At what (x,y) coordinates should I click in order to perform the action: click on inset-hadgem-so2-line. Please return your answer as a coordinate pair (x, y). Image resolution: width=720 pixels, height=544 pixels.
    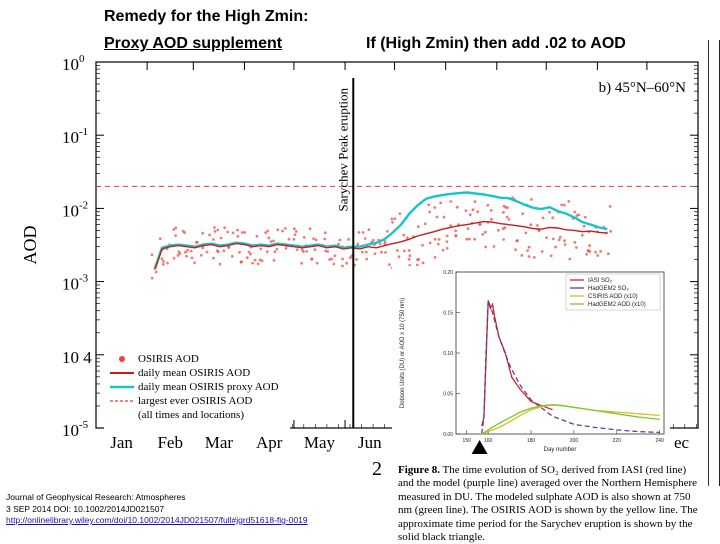
    Looking at the image, I should click on (570, 367).